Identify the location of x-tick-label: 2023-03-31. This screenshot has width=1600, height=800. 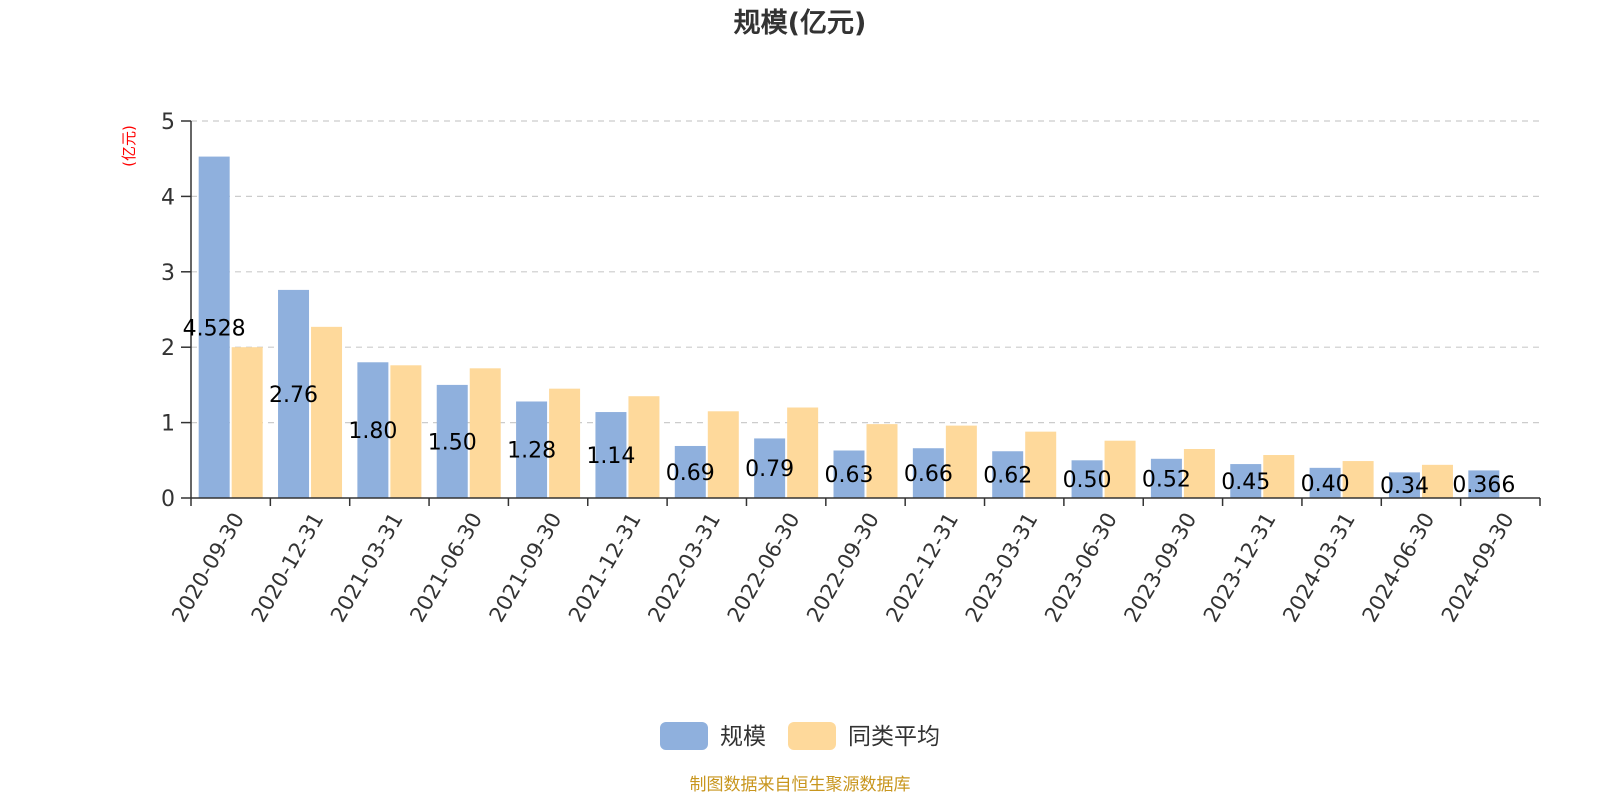
(1002, 568).